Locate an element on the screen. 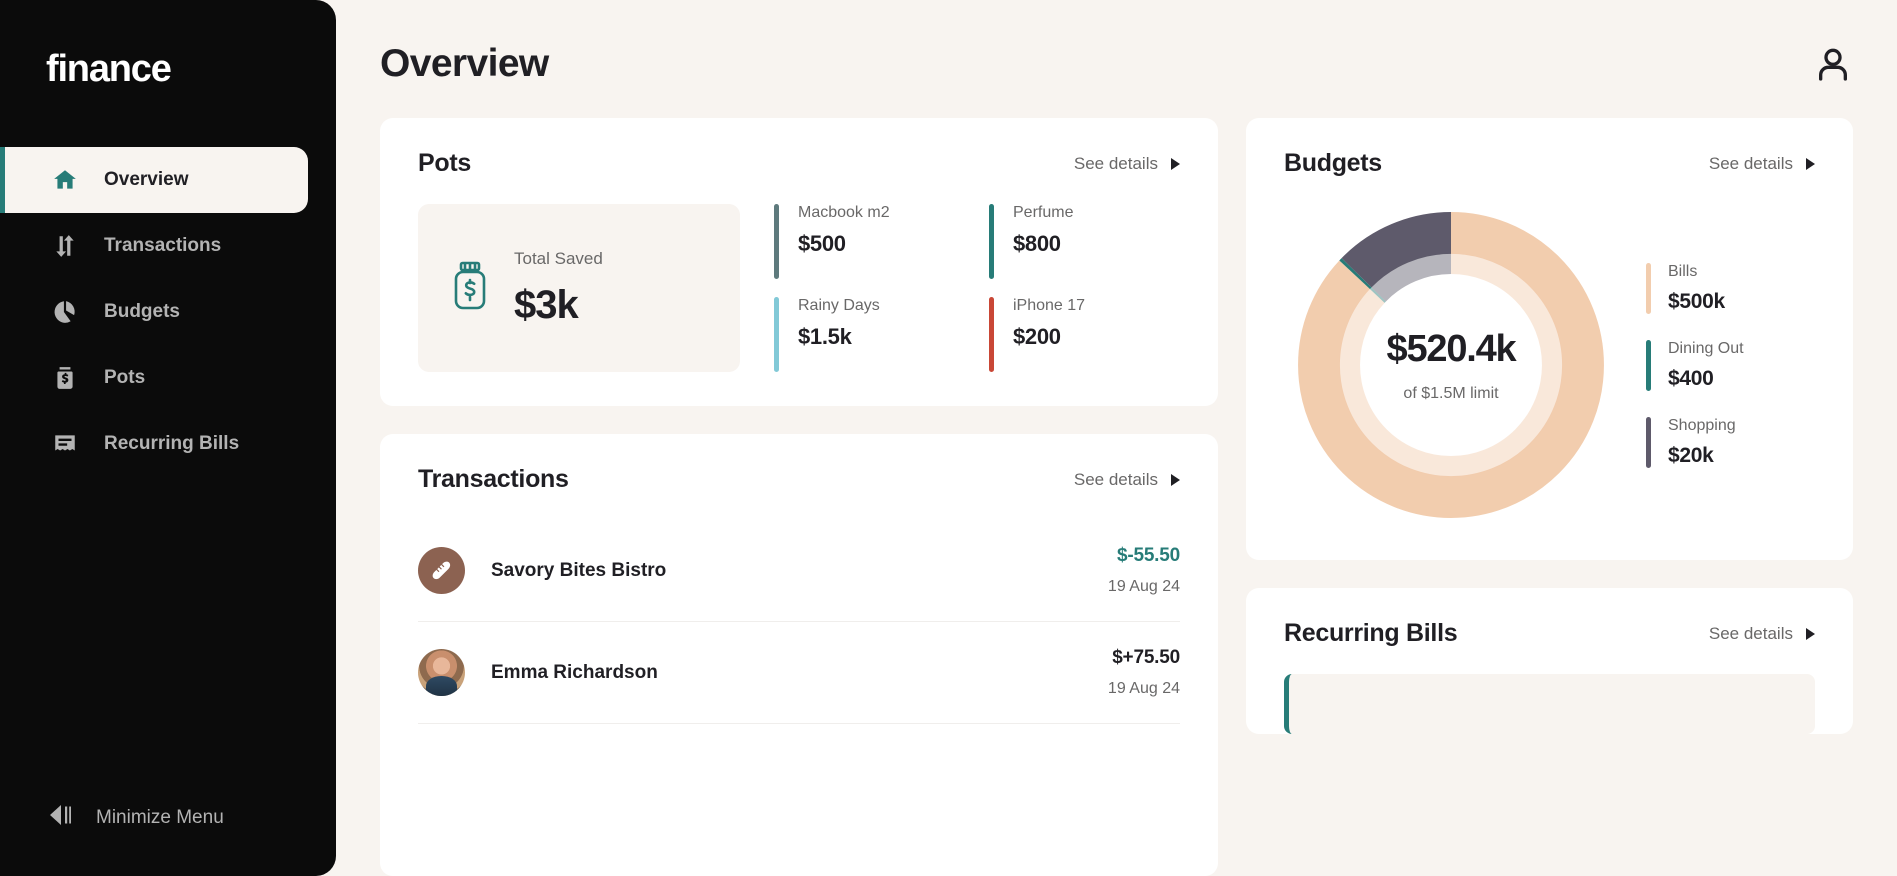  page-title: Overview is located at coordinates (464, 63).